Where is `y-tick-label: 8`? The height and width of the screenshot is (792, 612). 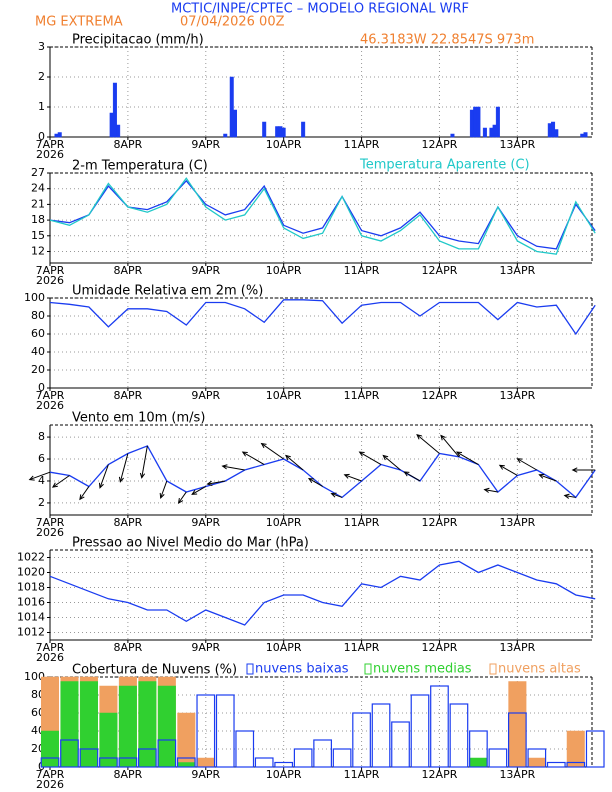
y-tick-label: 8 is located at coordinates (41, 436).